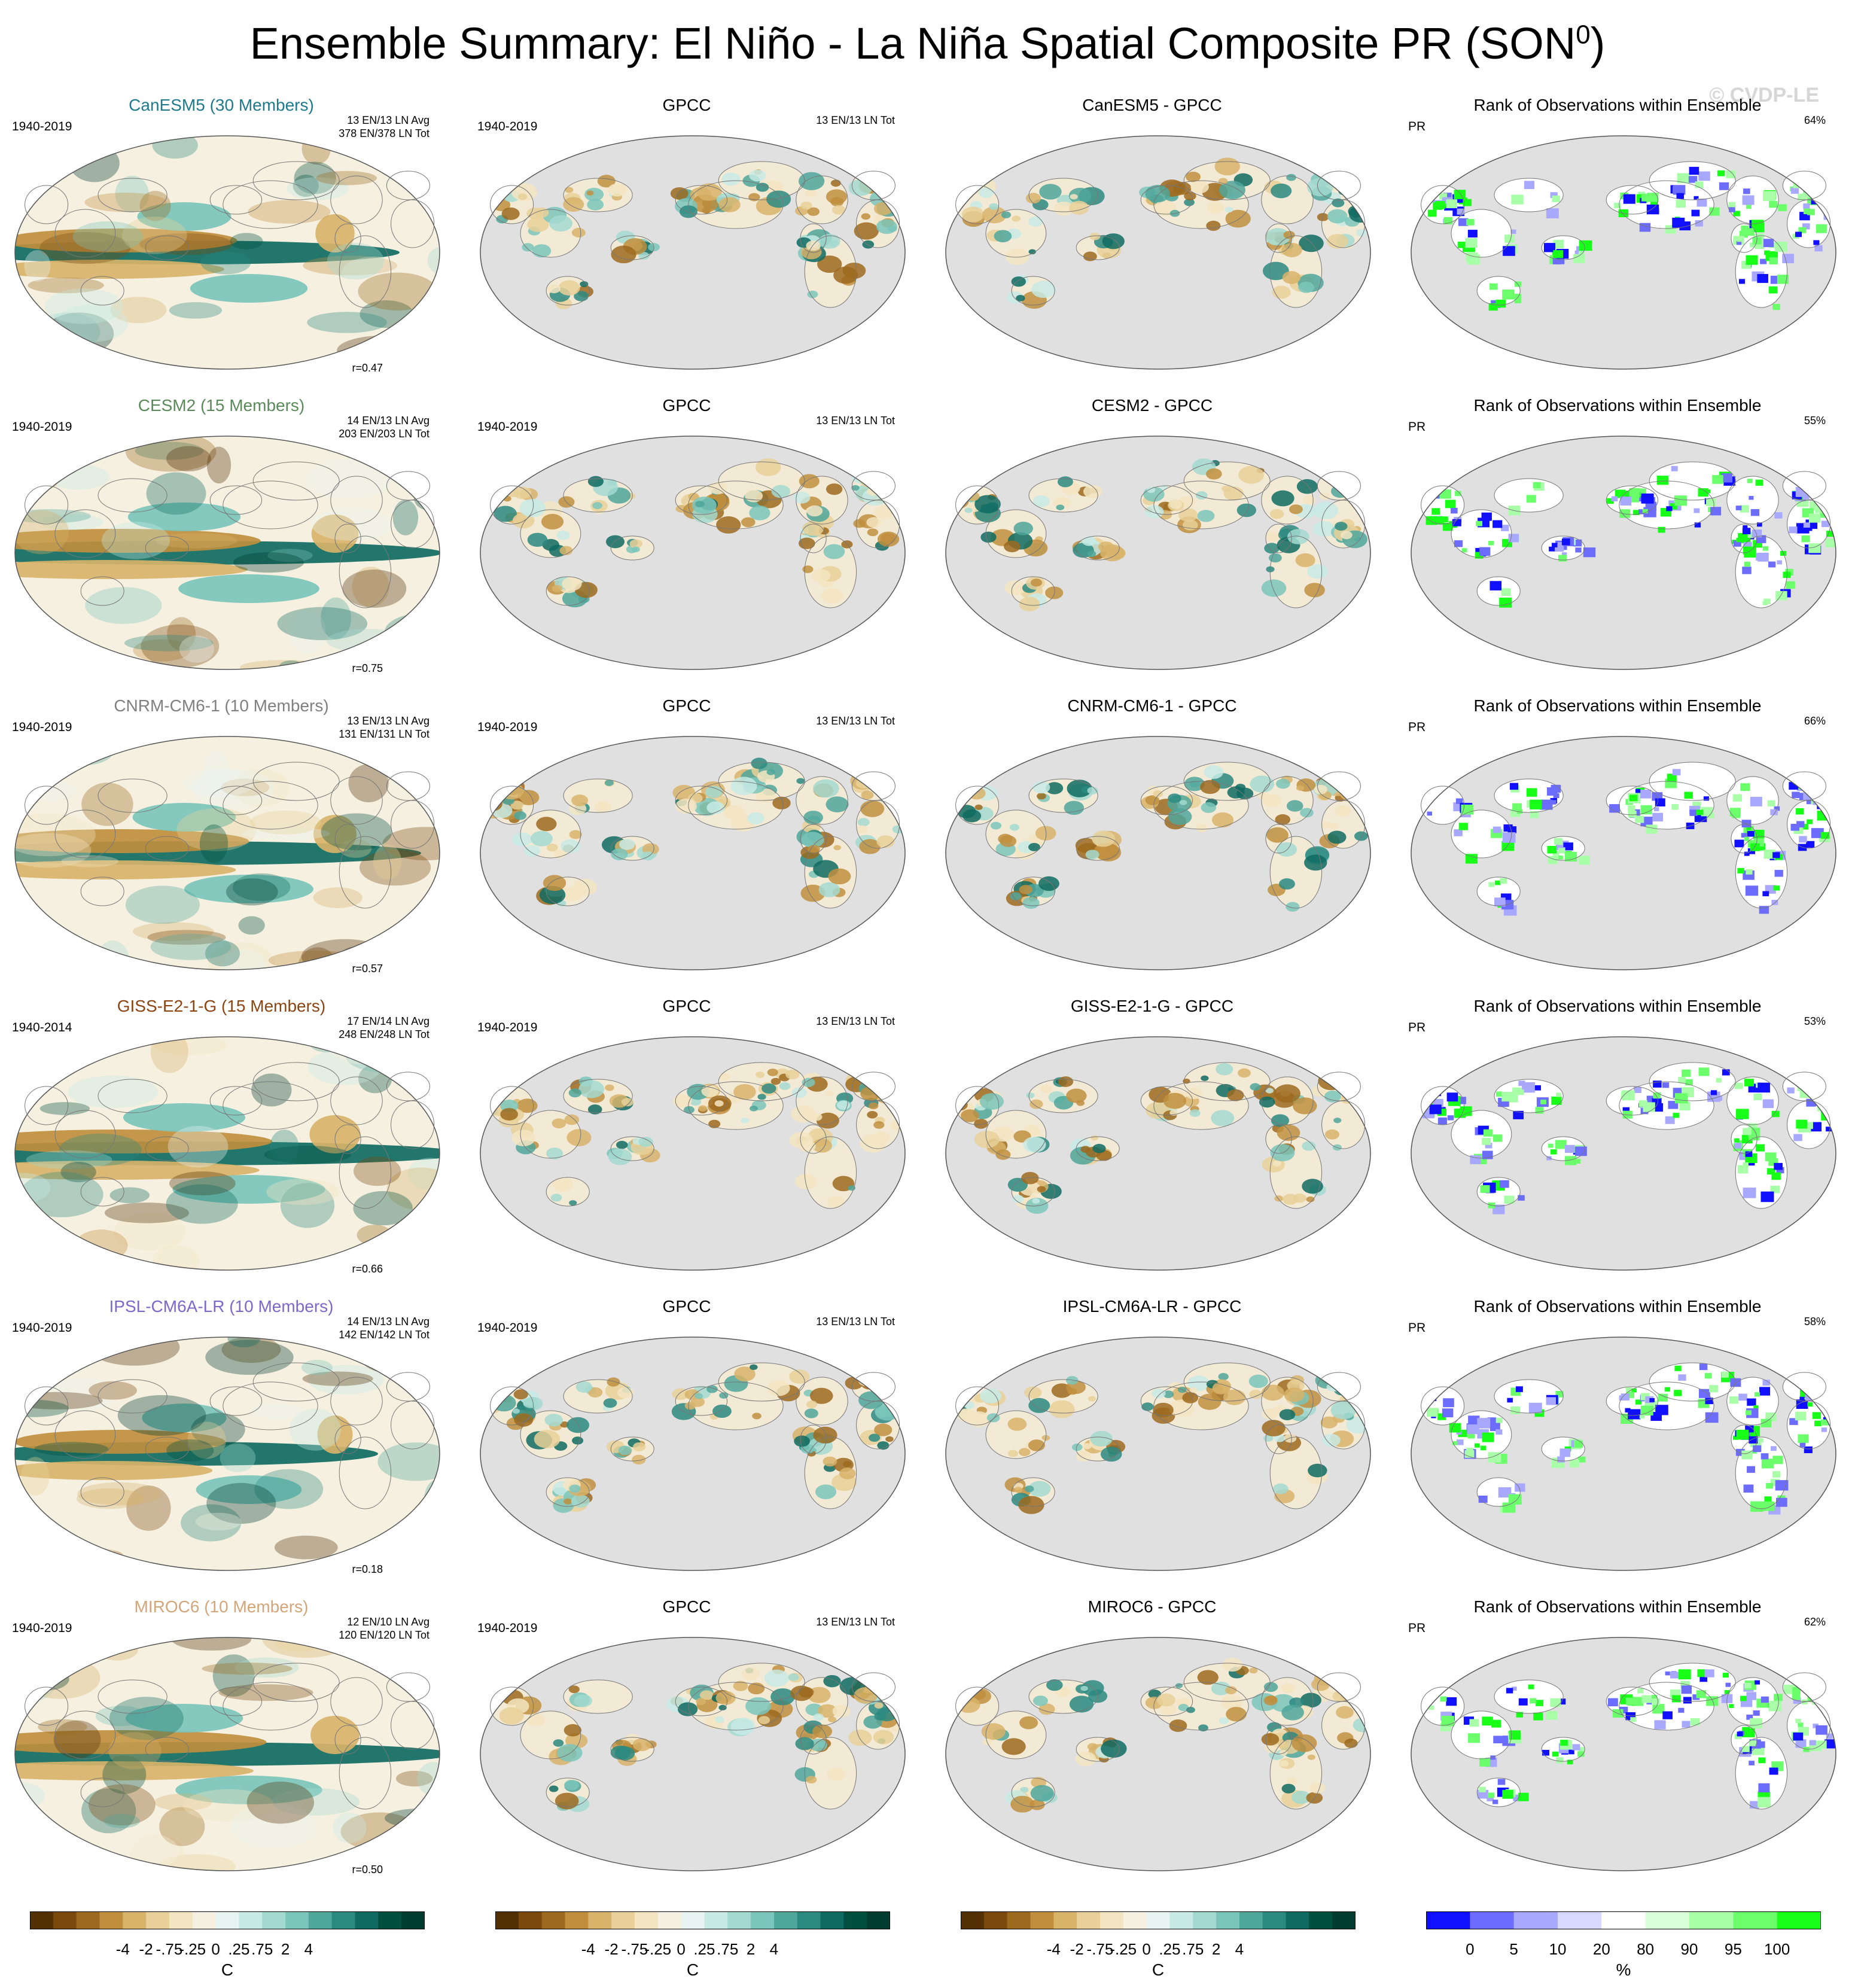  What do you see at coordinates (146, 1949) in the screenshot?
I see `colorbar-tick-label: -2` at bounding box center [146, 1949].